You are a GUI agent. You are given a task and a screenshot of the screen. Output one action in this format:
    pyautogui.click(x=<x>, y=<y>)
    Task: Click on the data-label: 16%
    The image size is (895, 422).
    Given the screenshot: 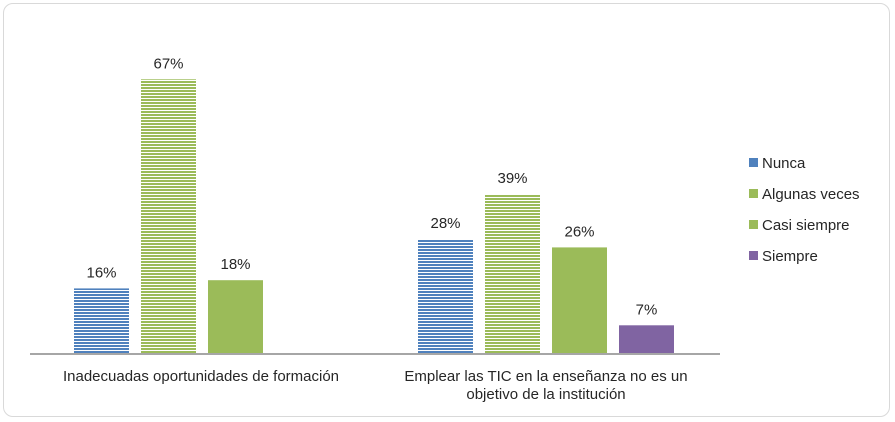 What is the action you would take?
    pyautogui.click(x=101, y=272)
    